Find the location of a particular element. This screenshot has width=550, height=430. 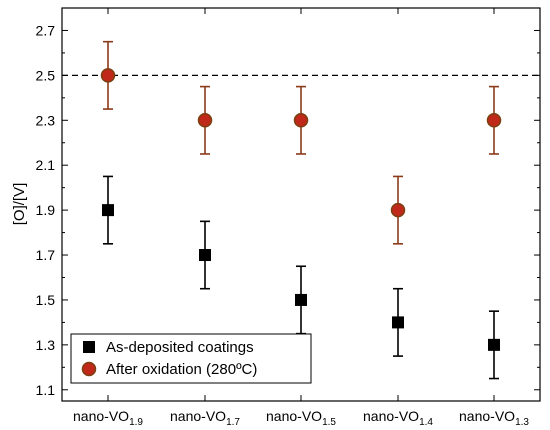

x-tick-label-subscript: 1.3 is located at coordinates (522, 422).